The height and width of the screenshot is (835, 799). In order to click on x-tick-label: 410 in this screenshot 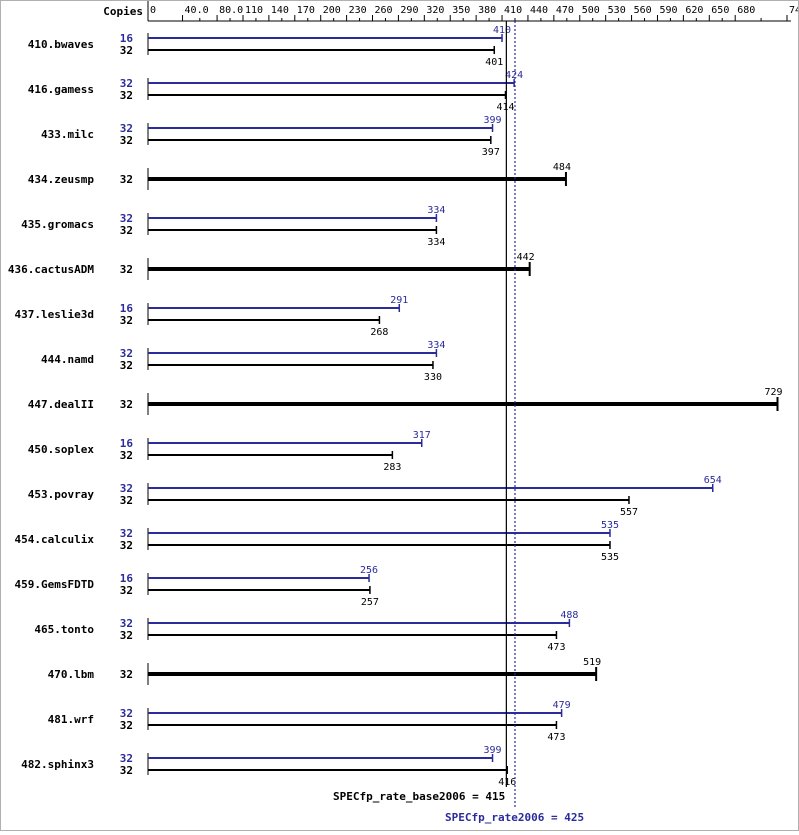, I will do `click(513, 10)`.